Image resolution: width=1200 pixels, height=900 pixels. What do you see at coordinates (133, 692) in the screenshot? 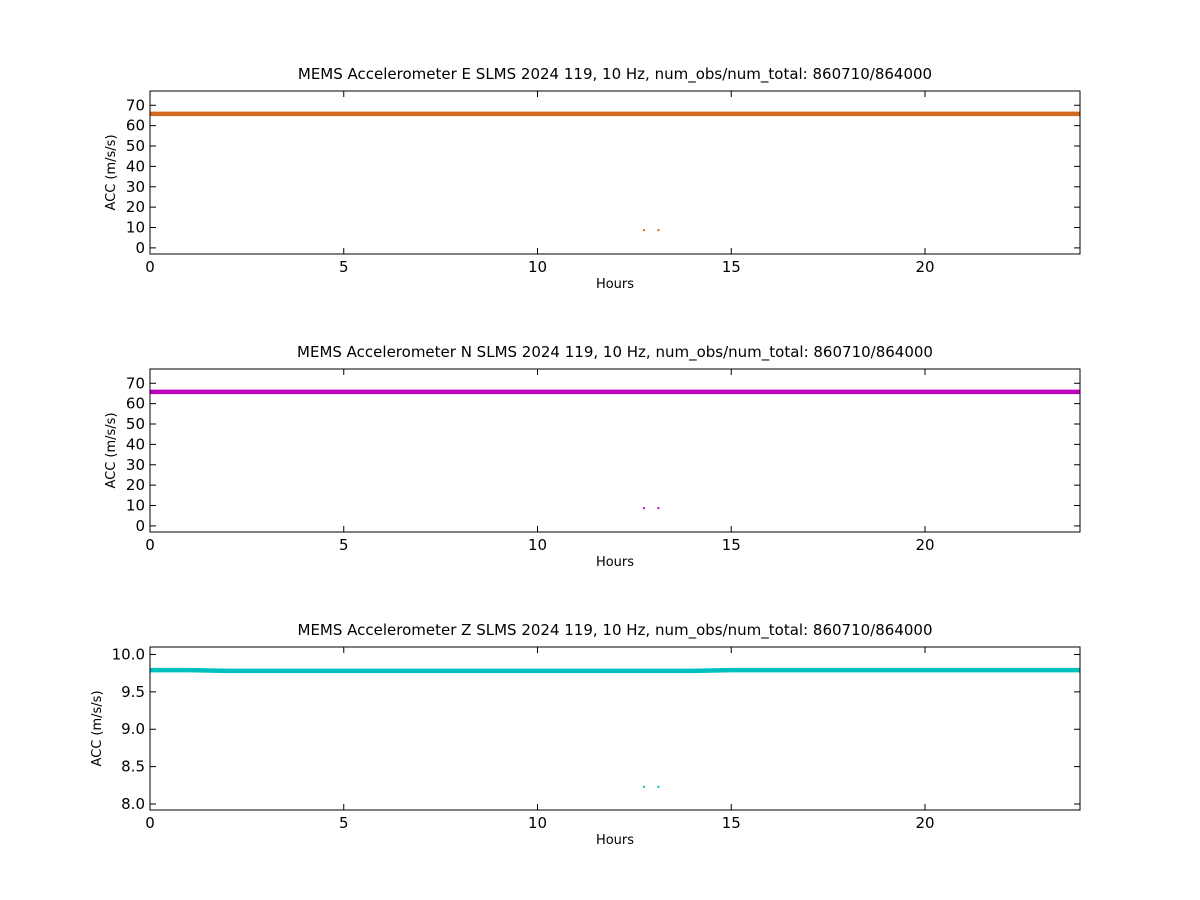
I see `y-tick-label: 9.5` at bounding box center [133, 692].